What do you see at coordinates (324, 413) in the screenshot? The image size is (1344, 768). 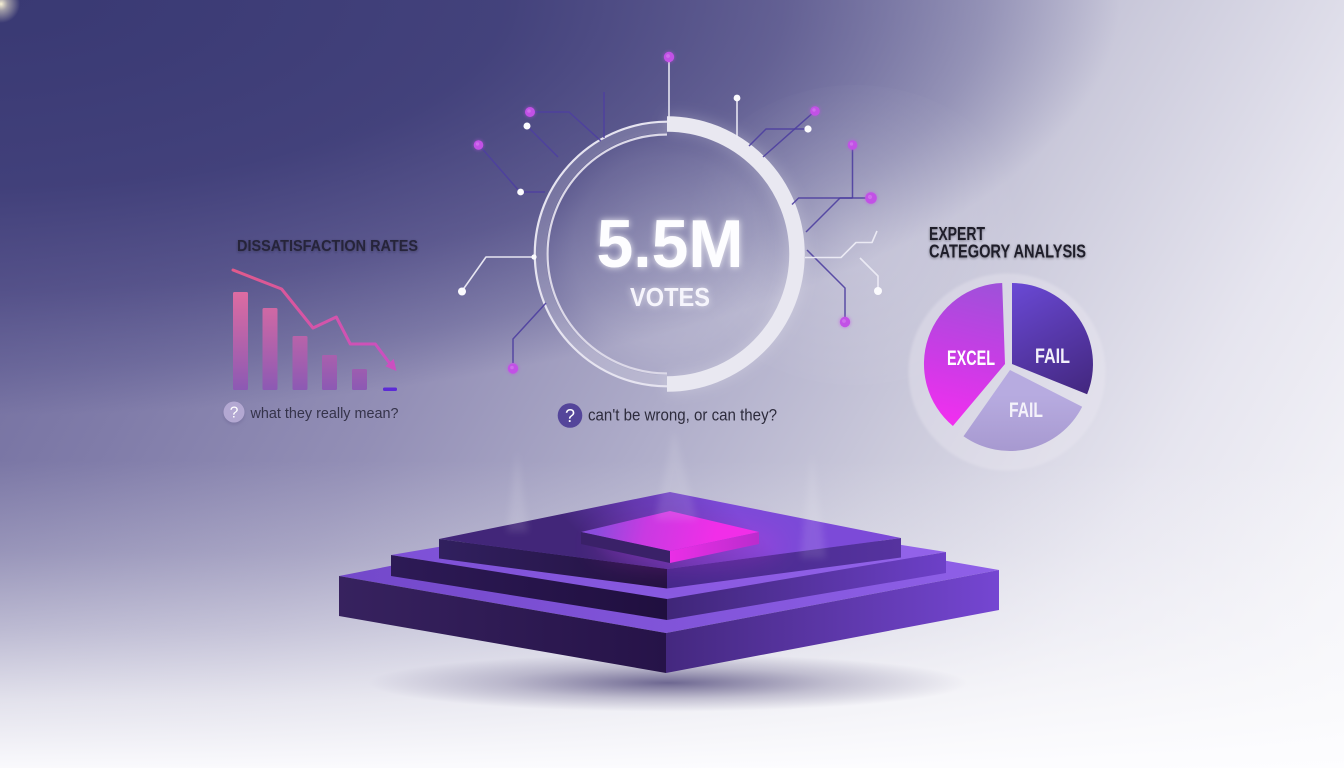 I see `svg-text: what they really mean?` at bounding box center [324, 413].